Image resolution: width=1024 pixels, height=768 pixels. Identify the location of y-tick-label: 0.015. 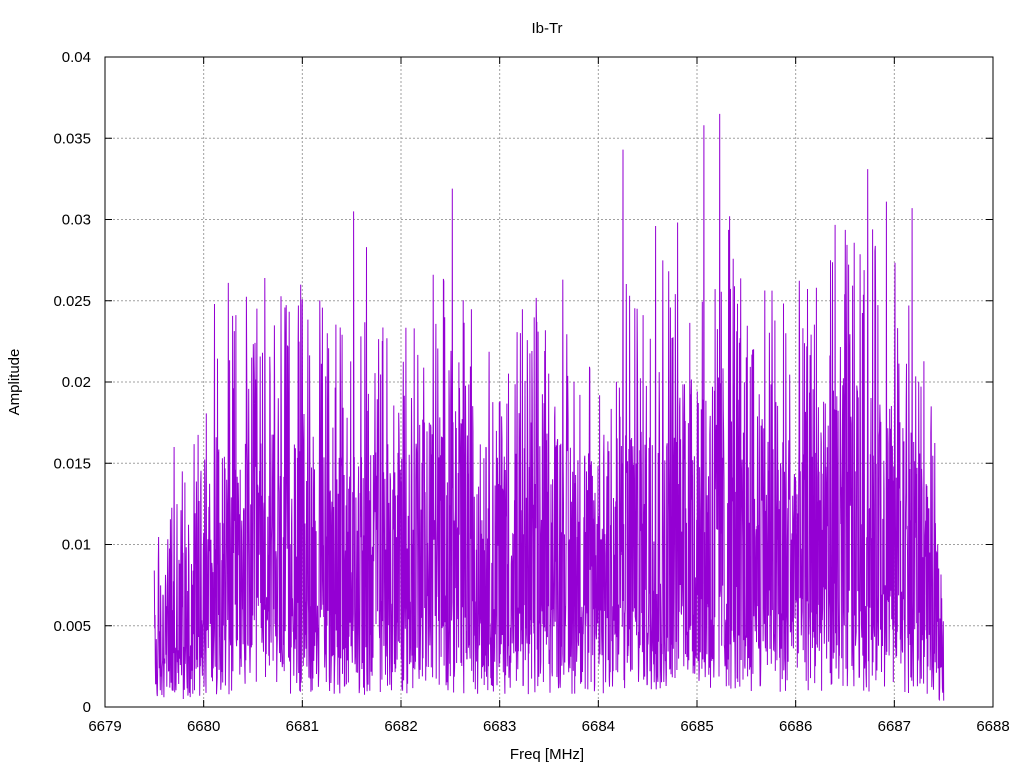
(72, 463).